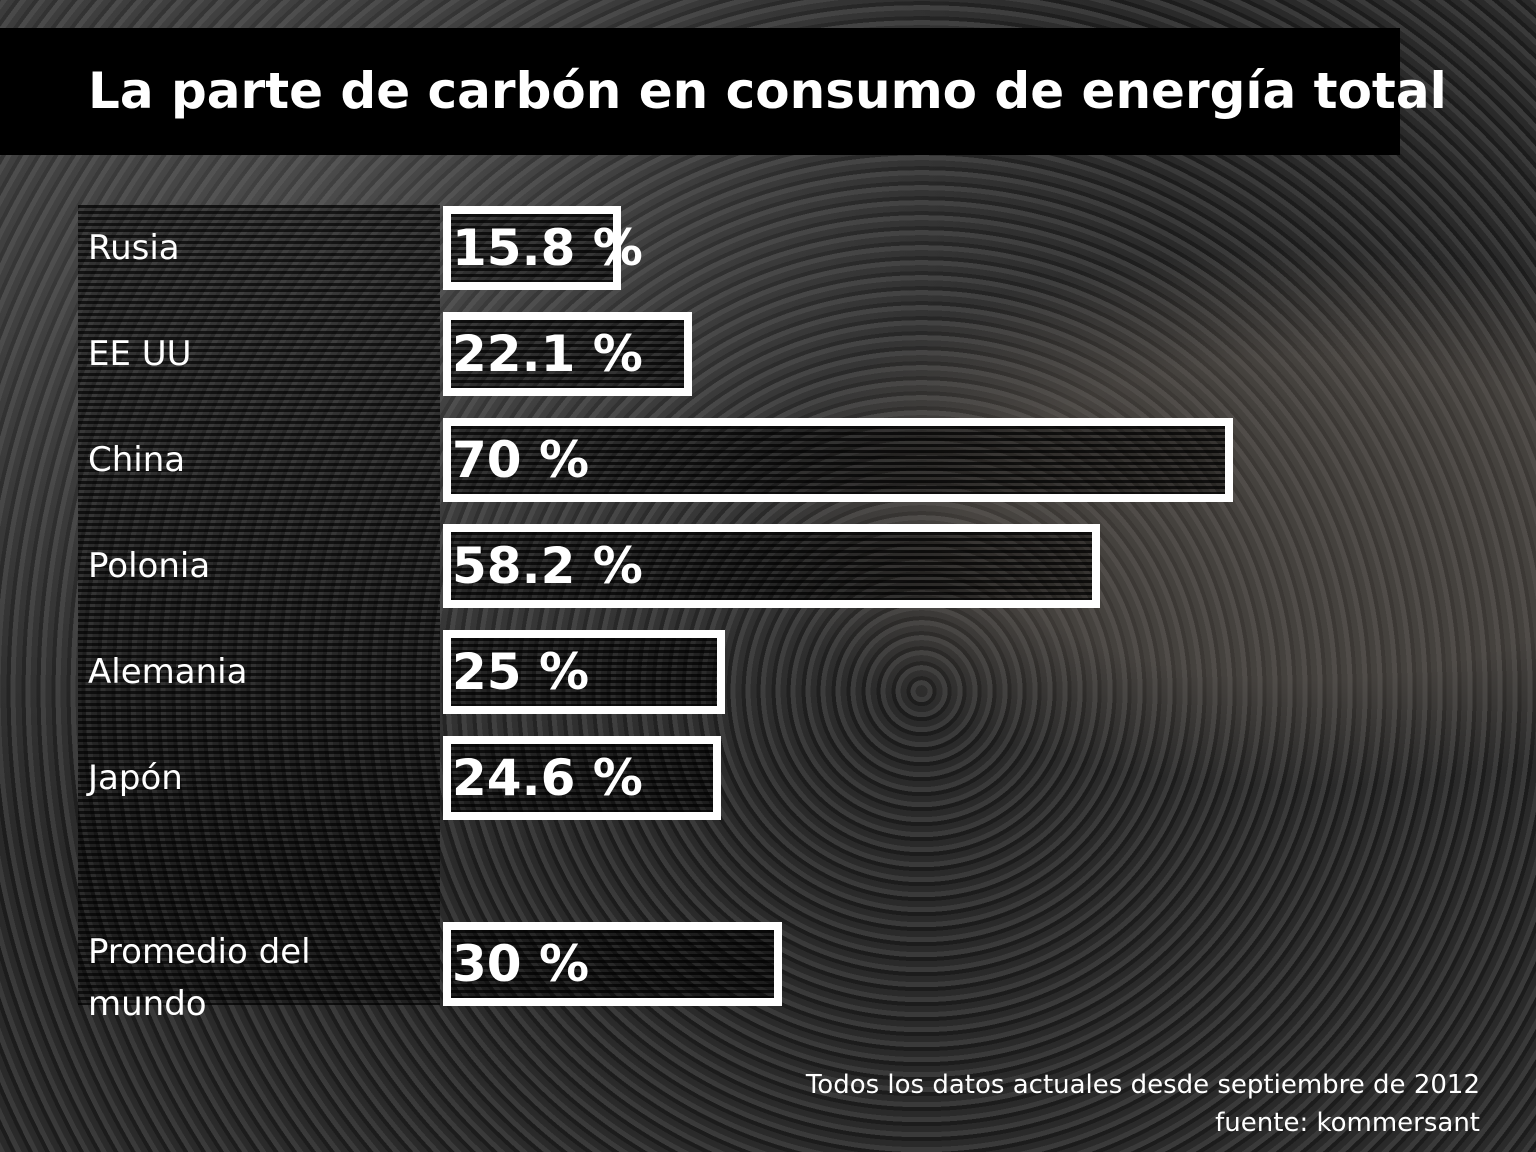 The height and width of the screenshot is (1152, 1536). I want to click on title-bar, so click(700, 91).